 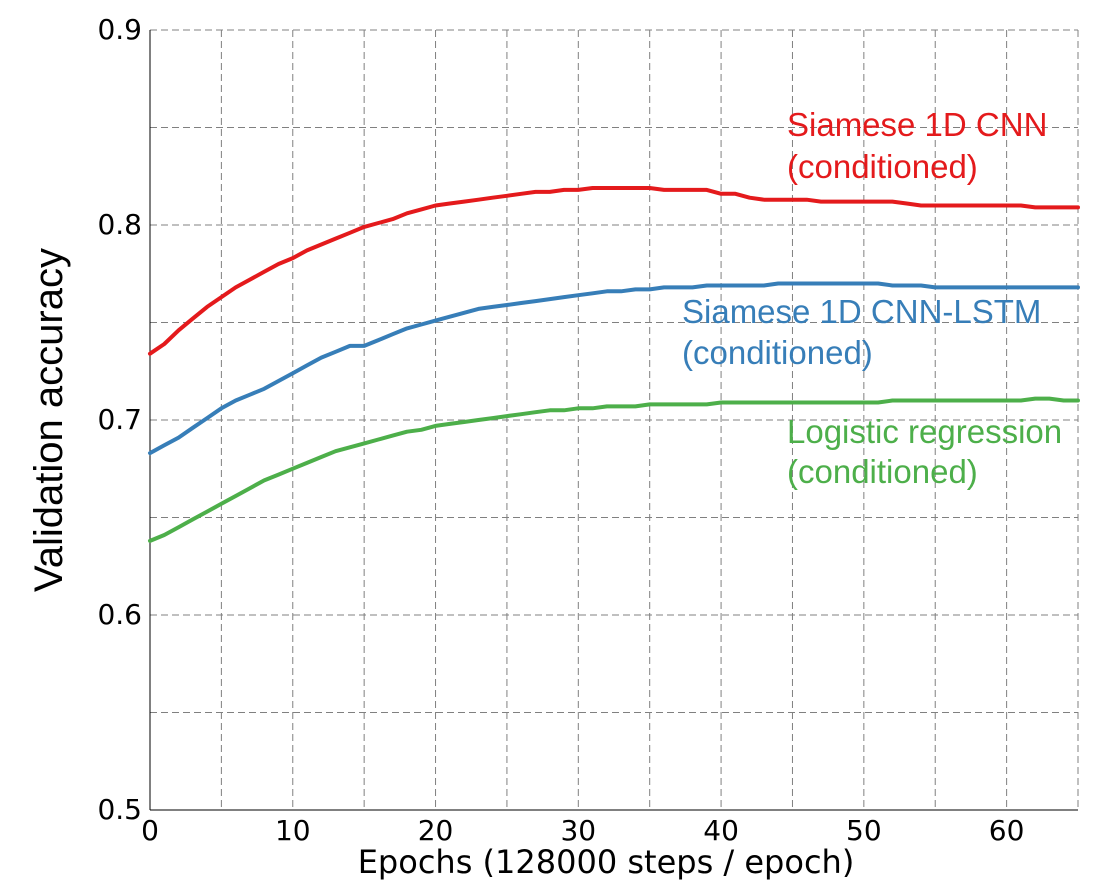 I want to click on series-label-siamese-cnn-lstm-line2: (conditioned), so click(x=777, y=352).